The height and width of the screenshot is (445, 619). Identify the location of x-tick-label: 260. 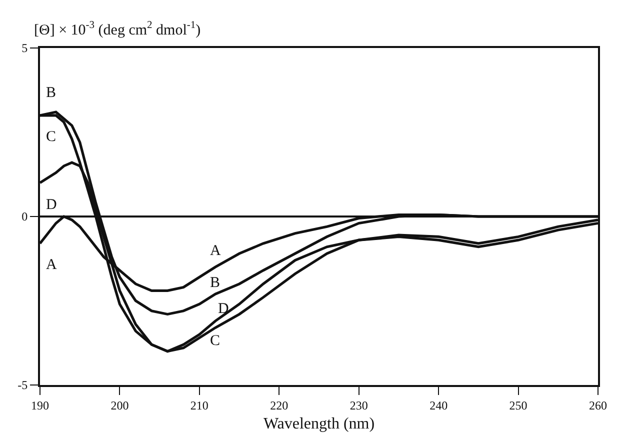
(598, 405).